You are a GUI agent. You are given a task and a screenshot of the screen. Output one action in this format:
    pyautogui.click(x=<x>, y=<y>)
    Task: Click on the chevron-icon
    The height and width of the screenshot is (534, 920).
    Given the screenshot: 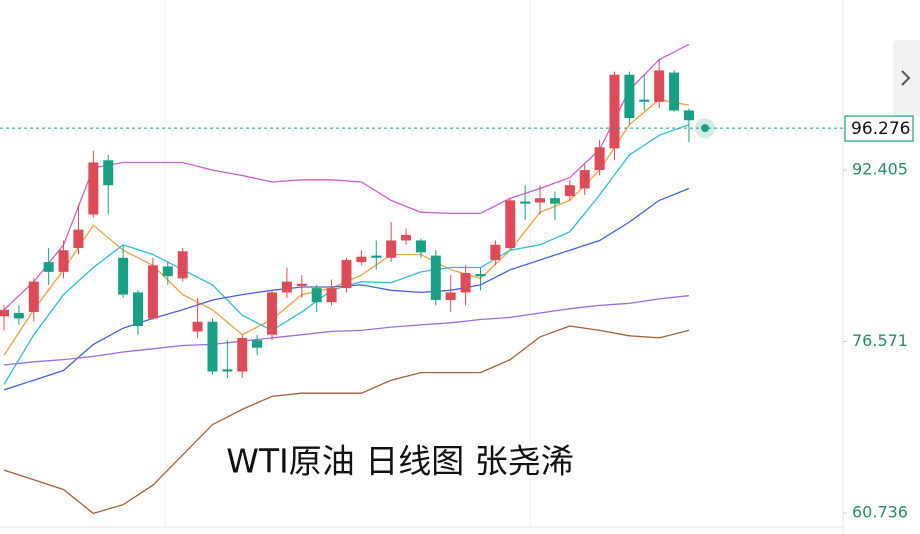 What is the action you would take?
    pyautogui.click(x=906, y=78)
    